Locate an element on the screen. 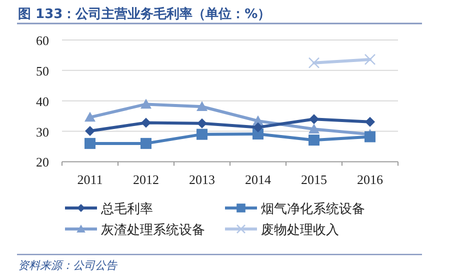 The width and height of the screenshot is (474, 274). legend-label: 废物处理收入 is located at coordinates (300, 229).